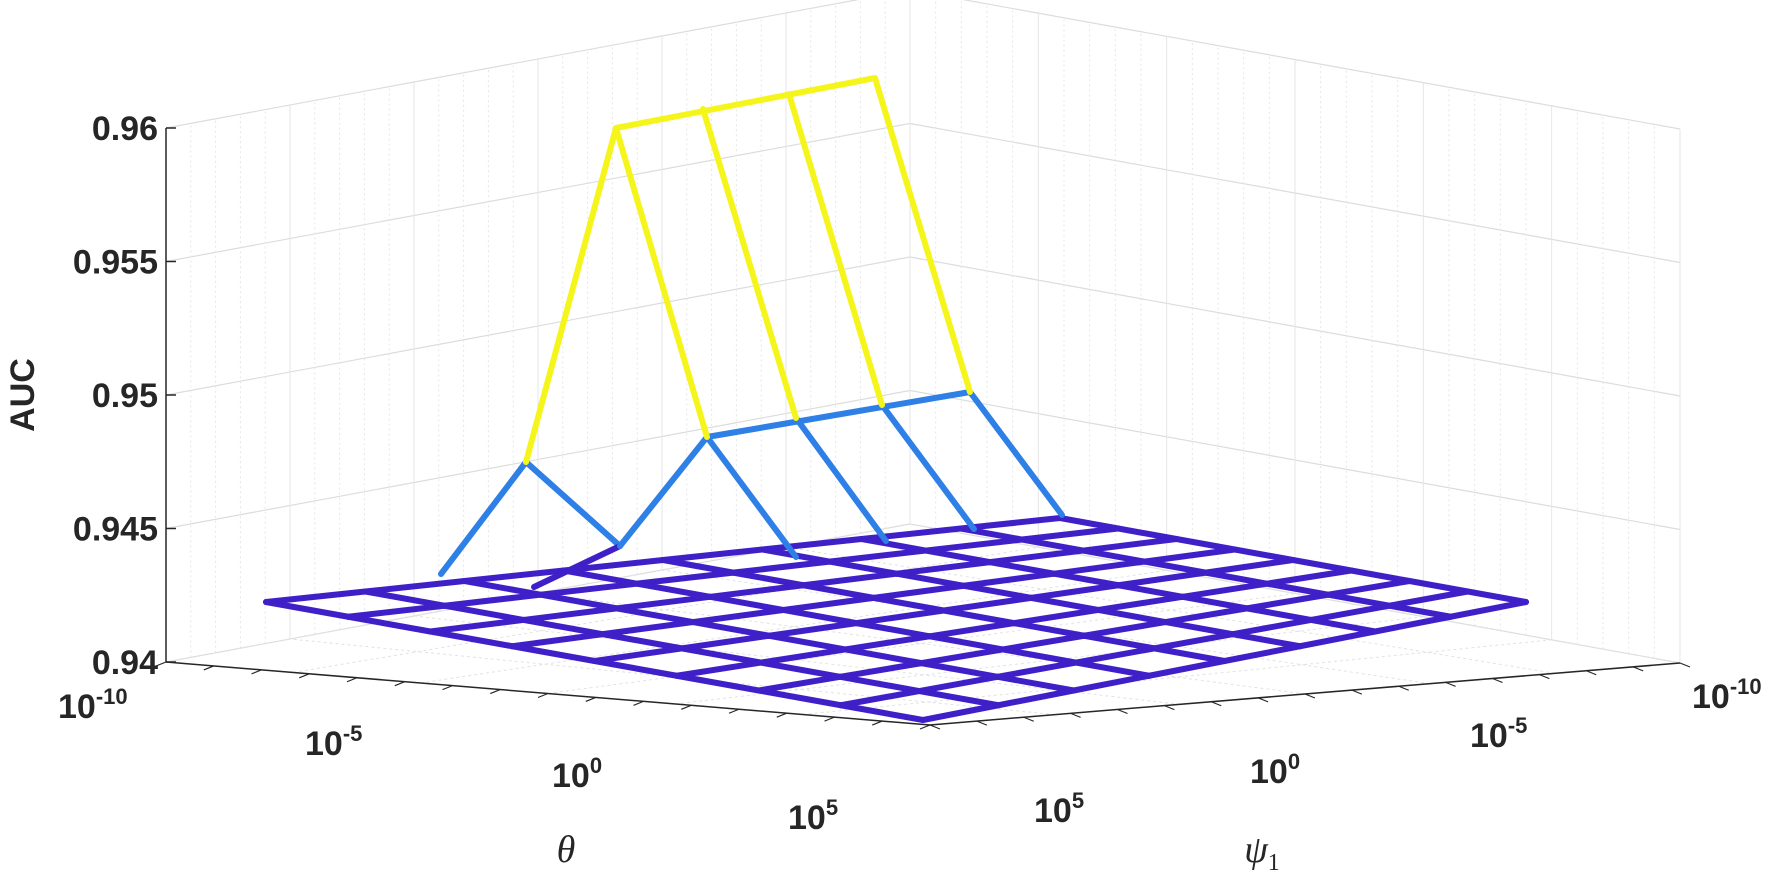  What do you see at coordinates (115, 263) in the screenshot?
I see `z-tick-label: 0.955` at bounding box center [115, 263].